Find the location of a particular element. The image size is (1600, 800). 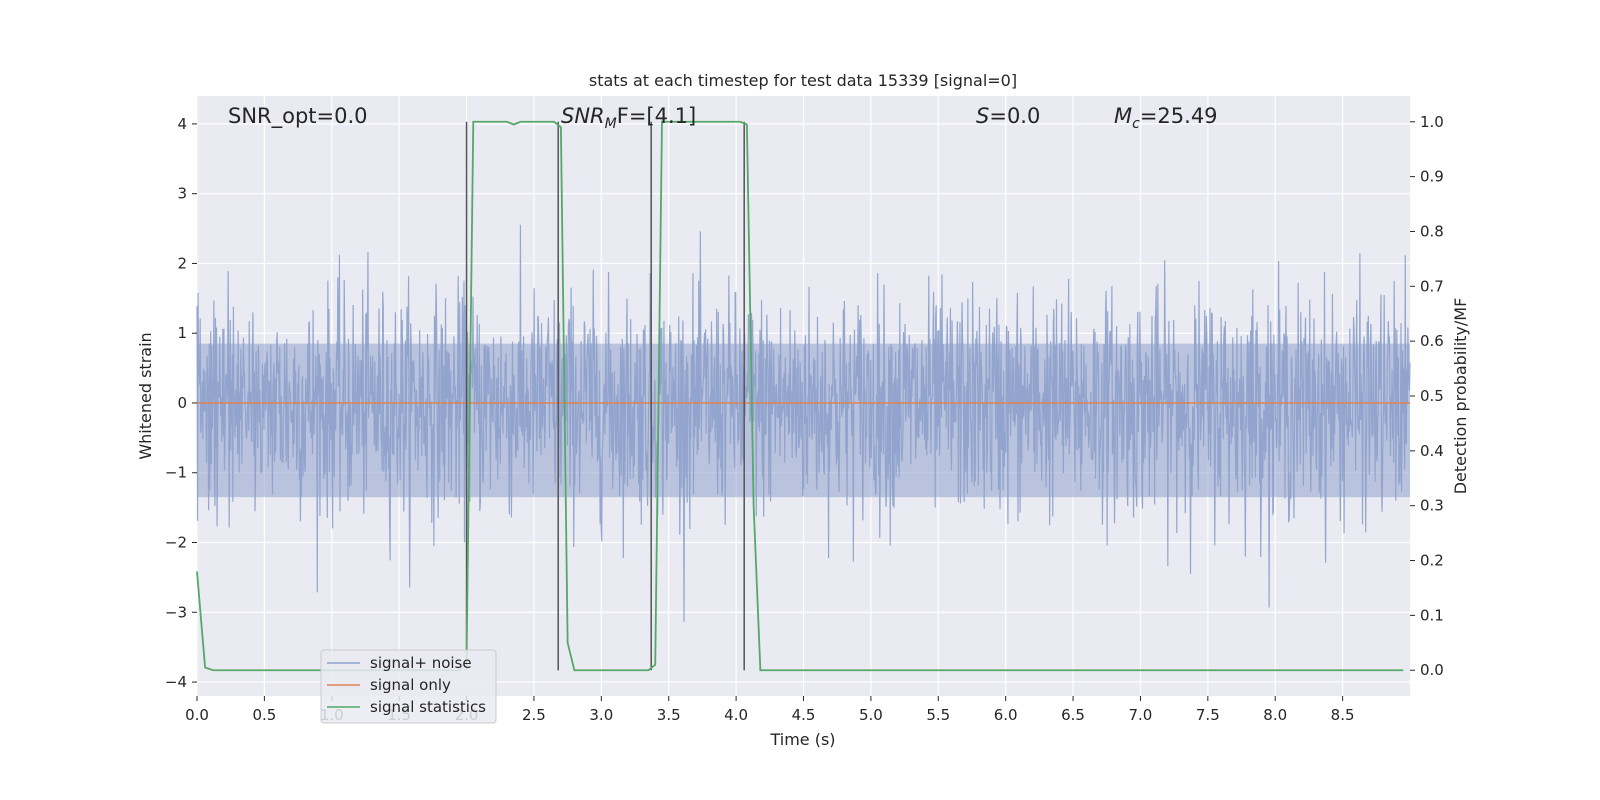

x-tick-label: 4.0 is located at coordinates (736, 715).